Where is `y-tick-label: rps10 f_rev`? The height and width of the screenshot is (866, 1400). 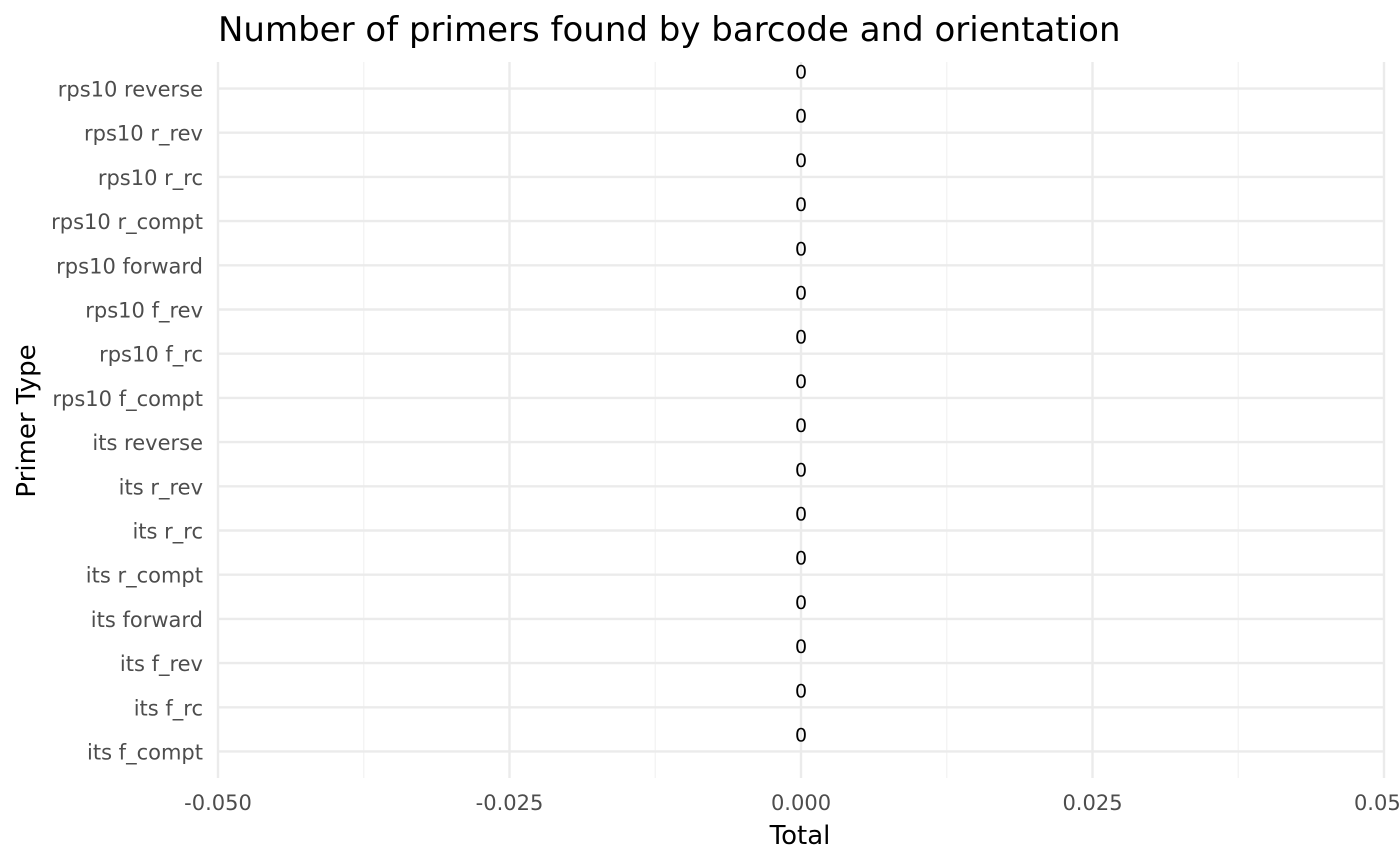
y-tick-label: rps10 f_rev is located at coordinates (144, 311).